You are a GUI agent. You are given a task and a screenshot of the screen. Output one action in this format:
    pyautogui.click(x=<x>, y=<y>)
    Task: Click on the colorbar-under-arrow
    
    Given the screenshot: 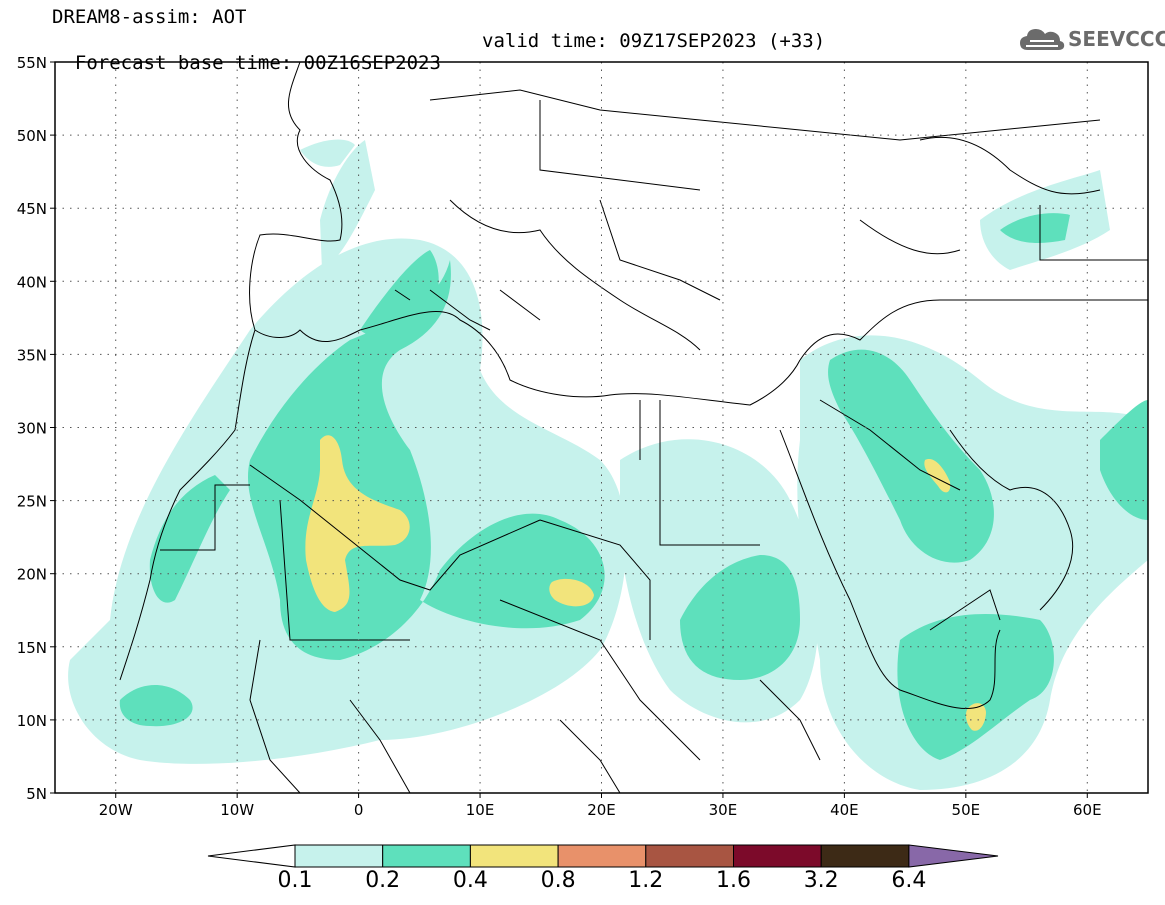 What is the action you would take?
    pyautogui.click(x=251, y=856)
    